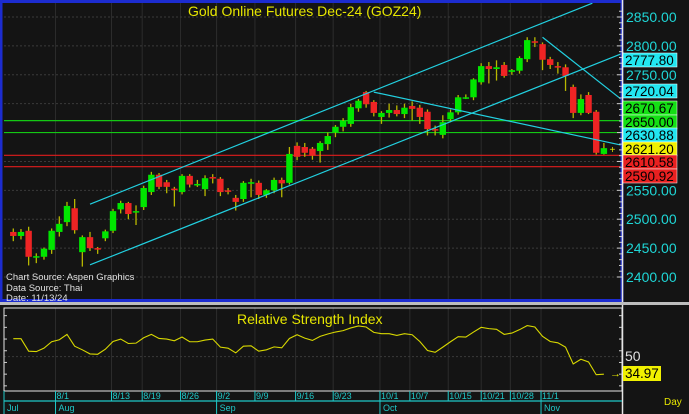 The width and height of the screenshot is (689, 414). Describe the element at coordinates (613, 150) in the screenshot. I see `last-price-marker-icon: +` at that location.